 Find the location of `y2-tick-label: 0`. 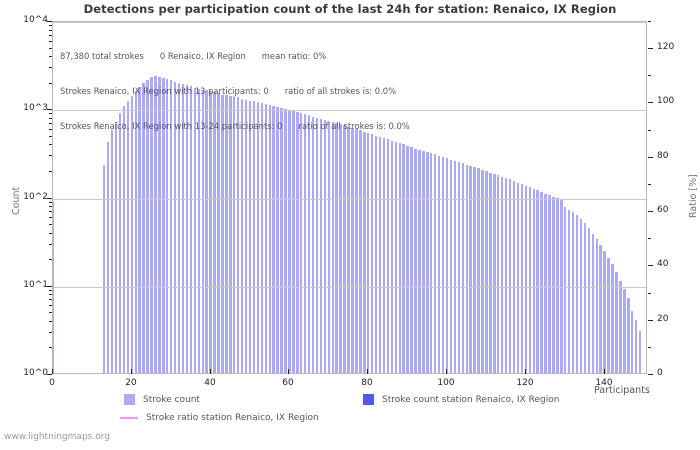

y2-tick-label: 0 is located at coordinates (660, 373).